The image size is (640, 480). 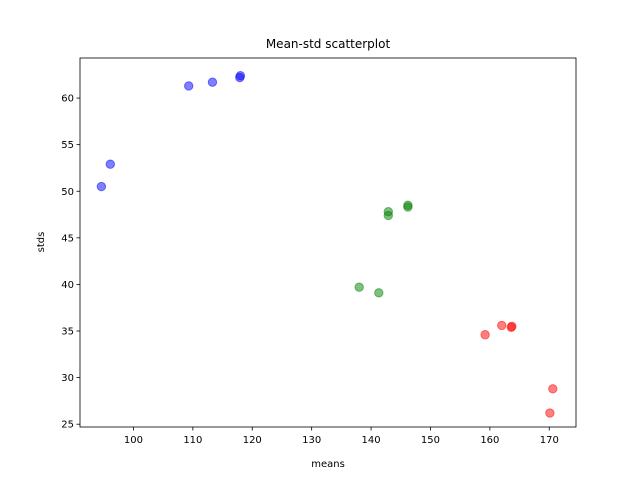 What do you see at coordinates (371, 440) in the screenshot?
I see `x-tick-label: 140` at bounding box center [371, 440].